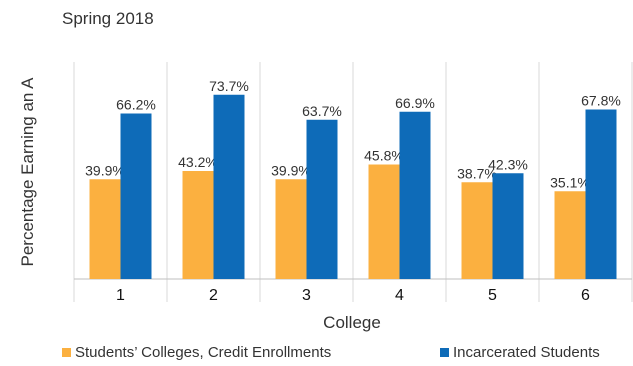 This screenshot has height=366, width=633. I want to click on data-label: 43.2%, so click(198, 162).